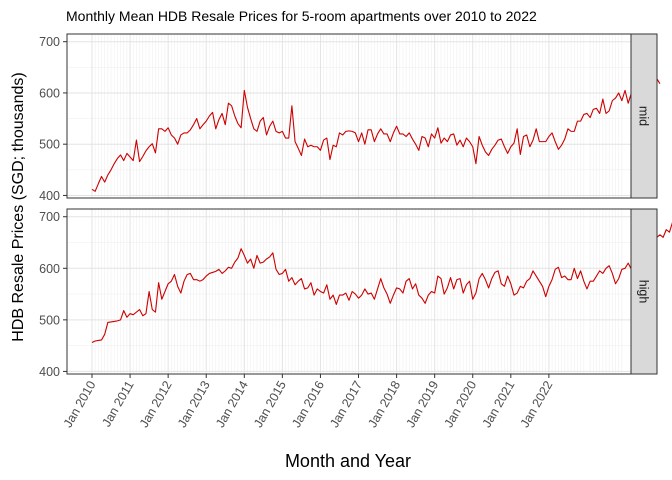  I want to click on x-tick-label: Jan 2014, so click(232, 404).